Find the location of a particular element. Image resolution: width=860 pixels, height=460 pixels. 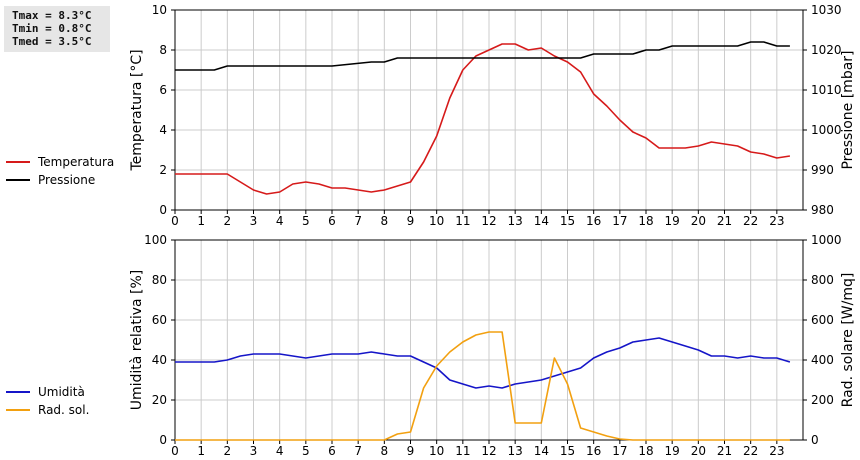

y-tick-label: 60 is located at coordinates (159, 320).